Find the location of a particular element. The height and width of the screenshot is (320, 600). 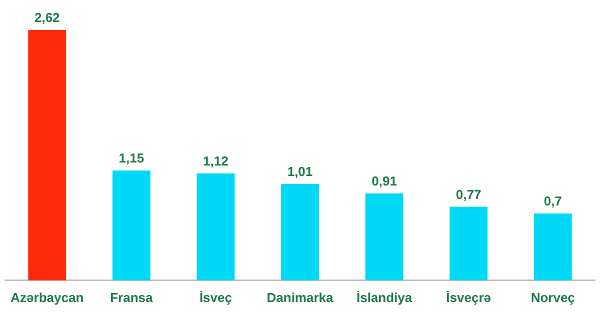

x-tick-label: İsveç is located at coordinates (215, 297).